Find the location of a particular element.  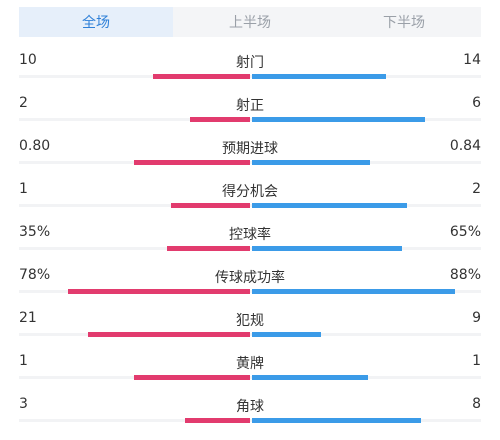

home-value: 78% is located at coordinates (35, 275).